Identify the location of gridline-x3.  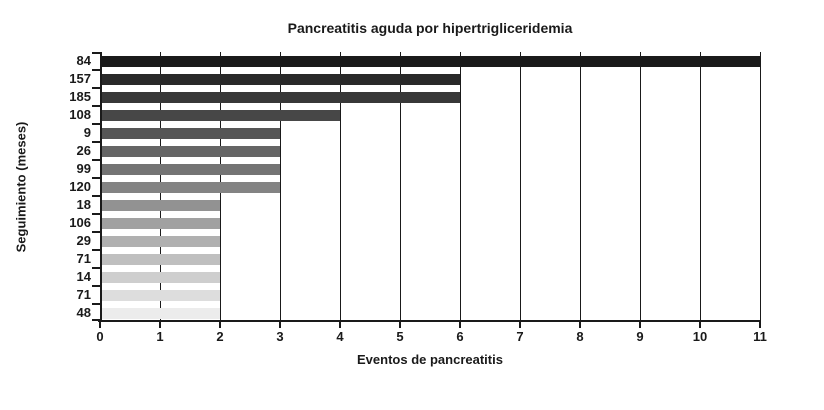
(280, 187).